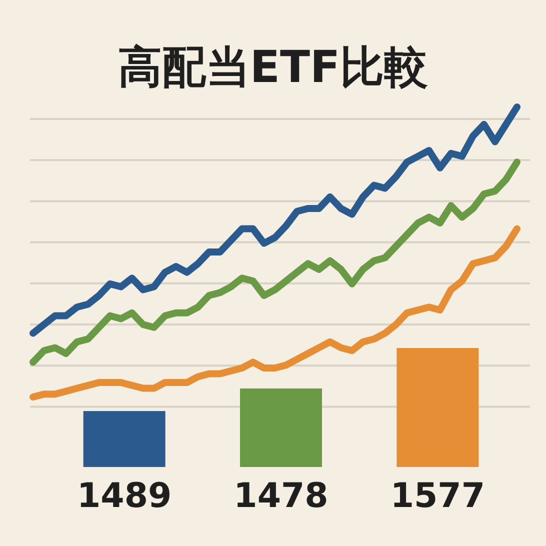 This screenshot has height=546, width=546. What do you see at coordinates (437, 496) in the screenshot?
I see `x-tick-label: 1577` at bounding box center [437, 496].